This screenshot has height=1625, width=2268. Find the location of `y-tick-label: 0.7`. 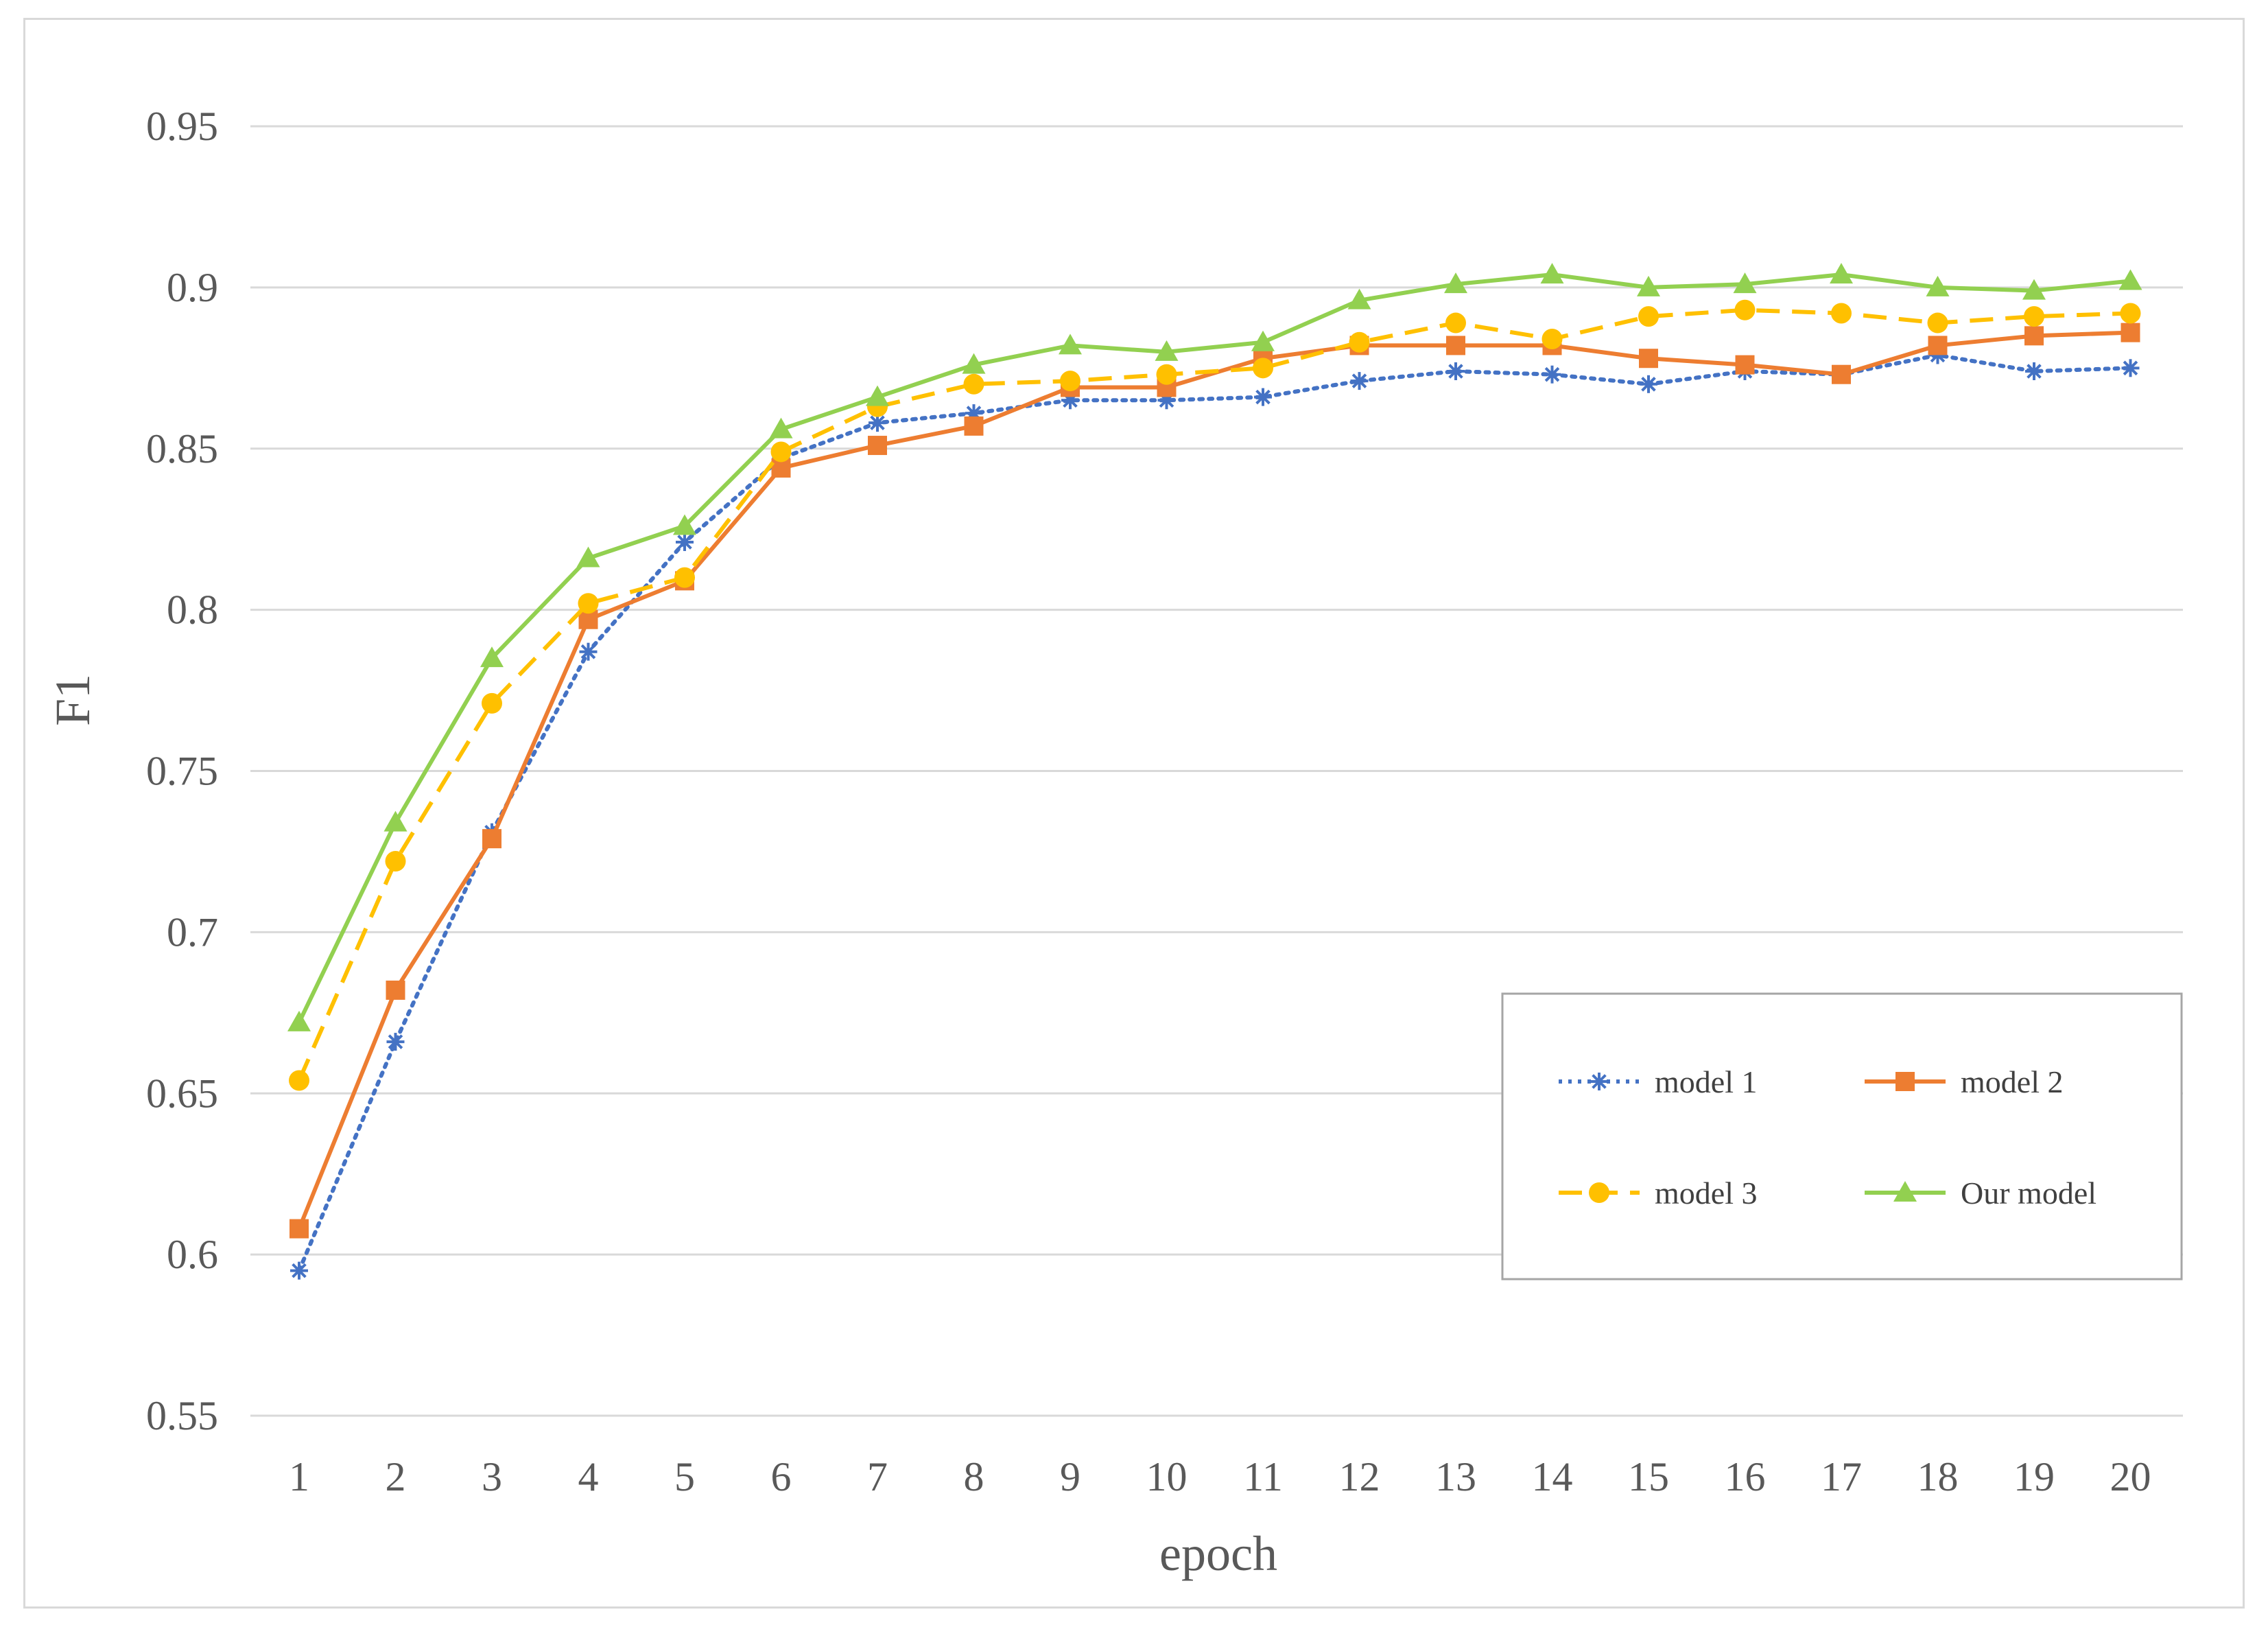

y-tick-label: 0.7 is located at coordinates (192, 932).